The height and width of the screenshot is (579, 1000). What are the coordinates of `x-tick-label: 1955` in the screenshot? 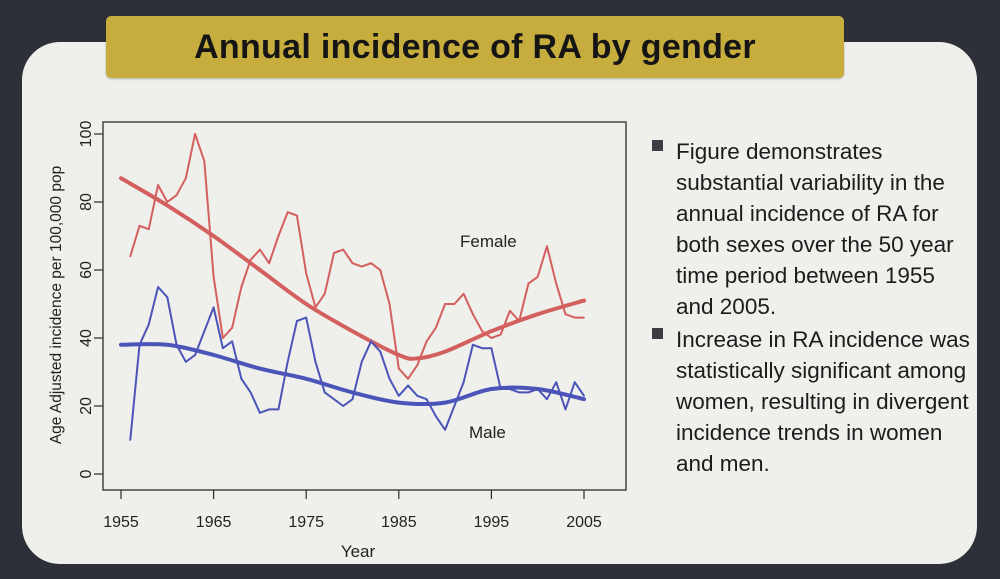 It's located at (121, 522).